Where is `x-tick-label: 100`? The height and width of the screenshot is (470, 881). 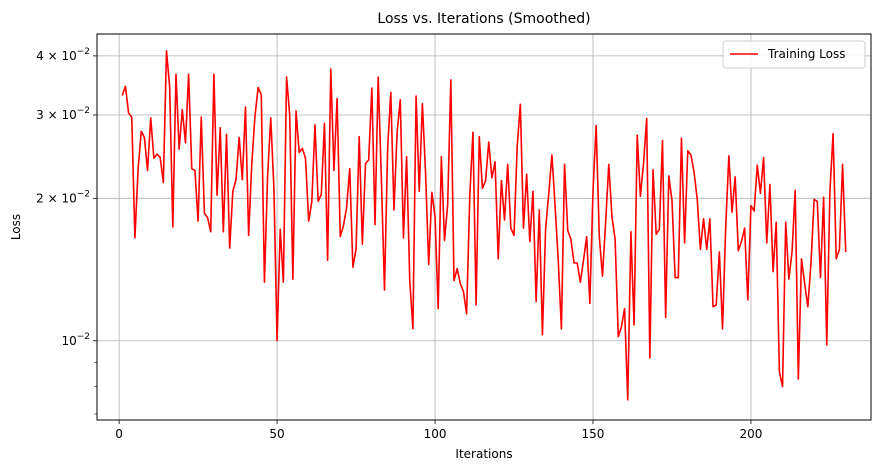
x-tick-label: 100 is located at coordinates (435, 434).